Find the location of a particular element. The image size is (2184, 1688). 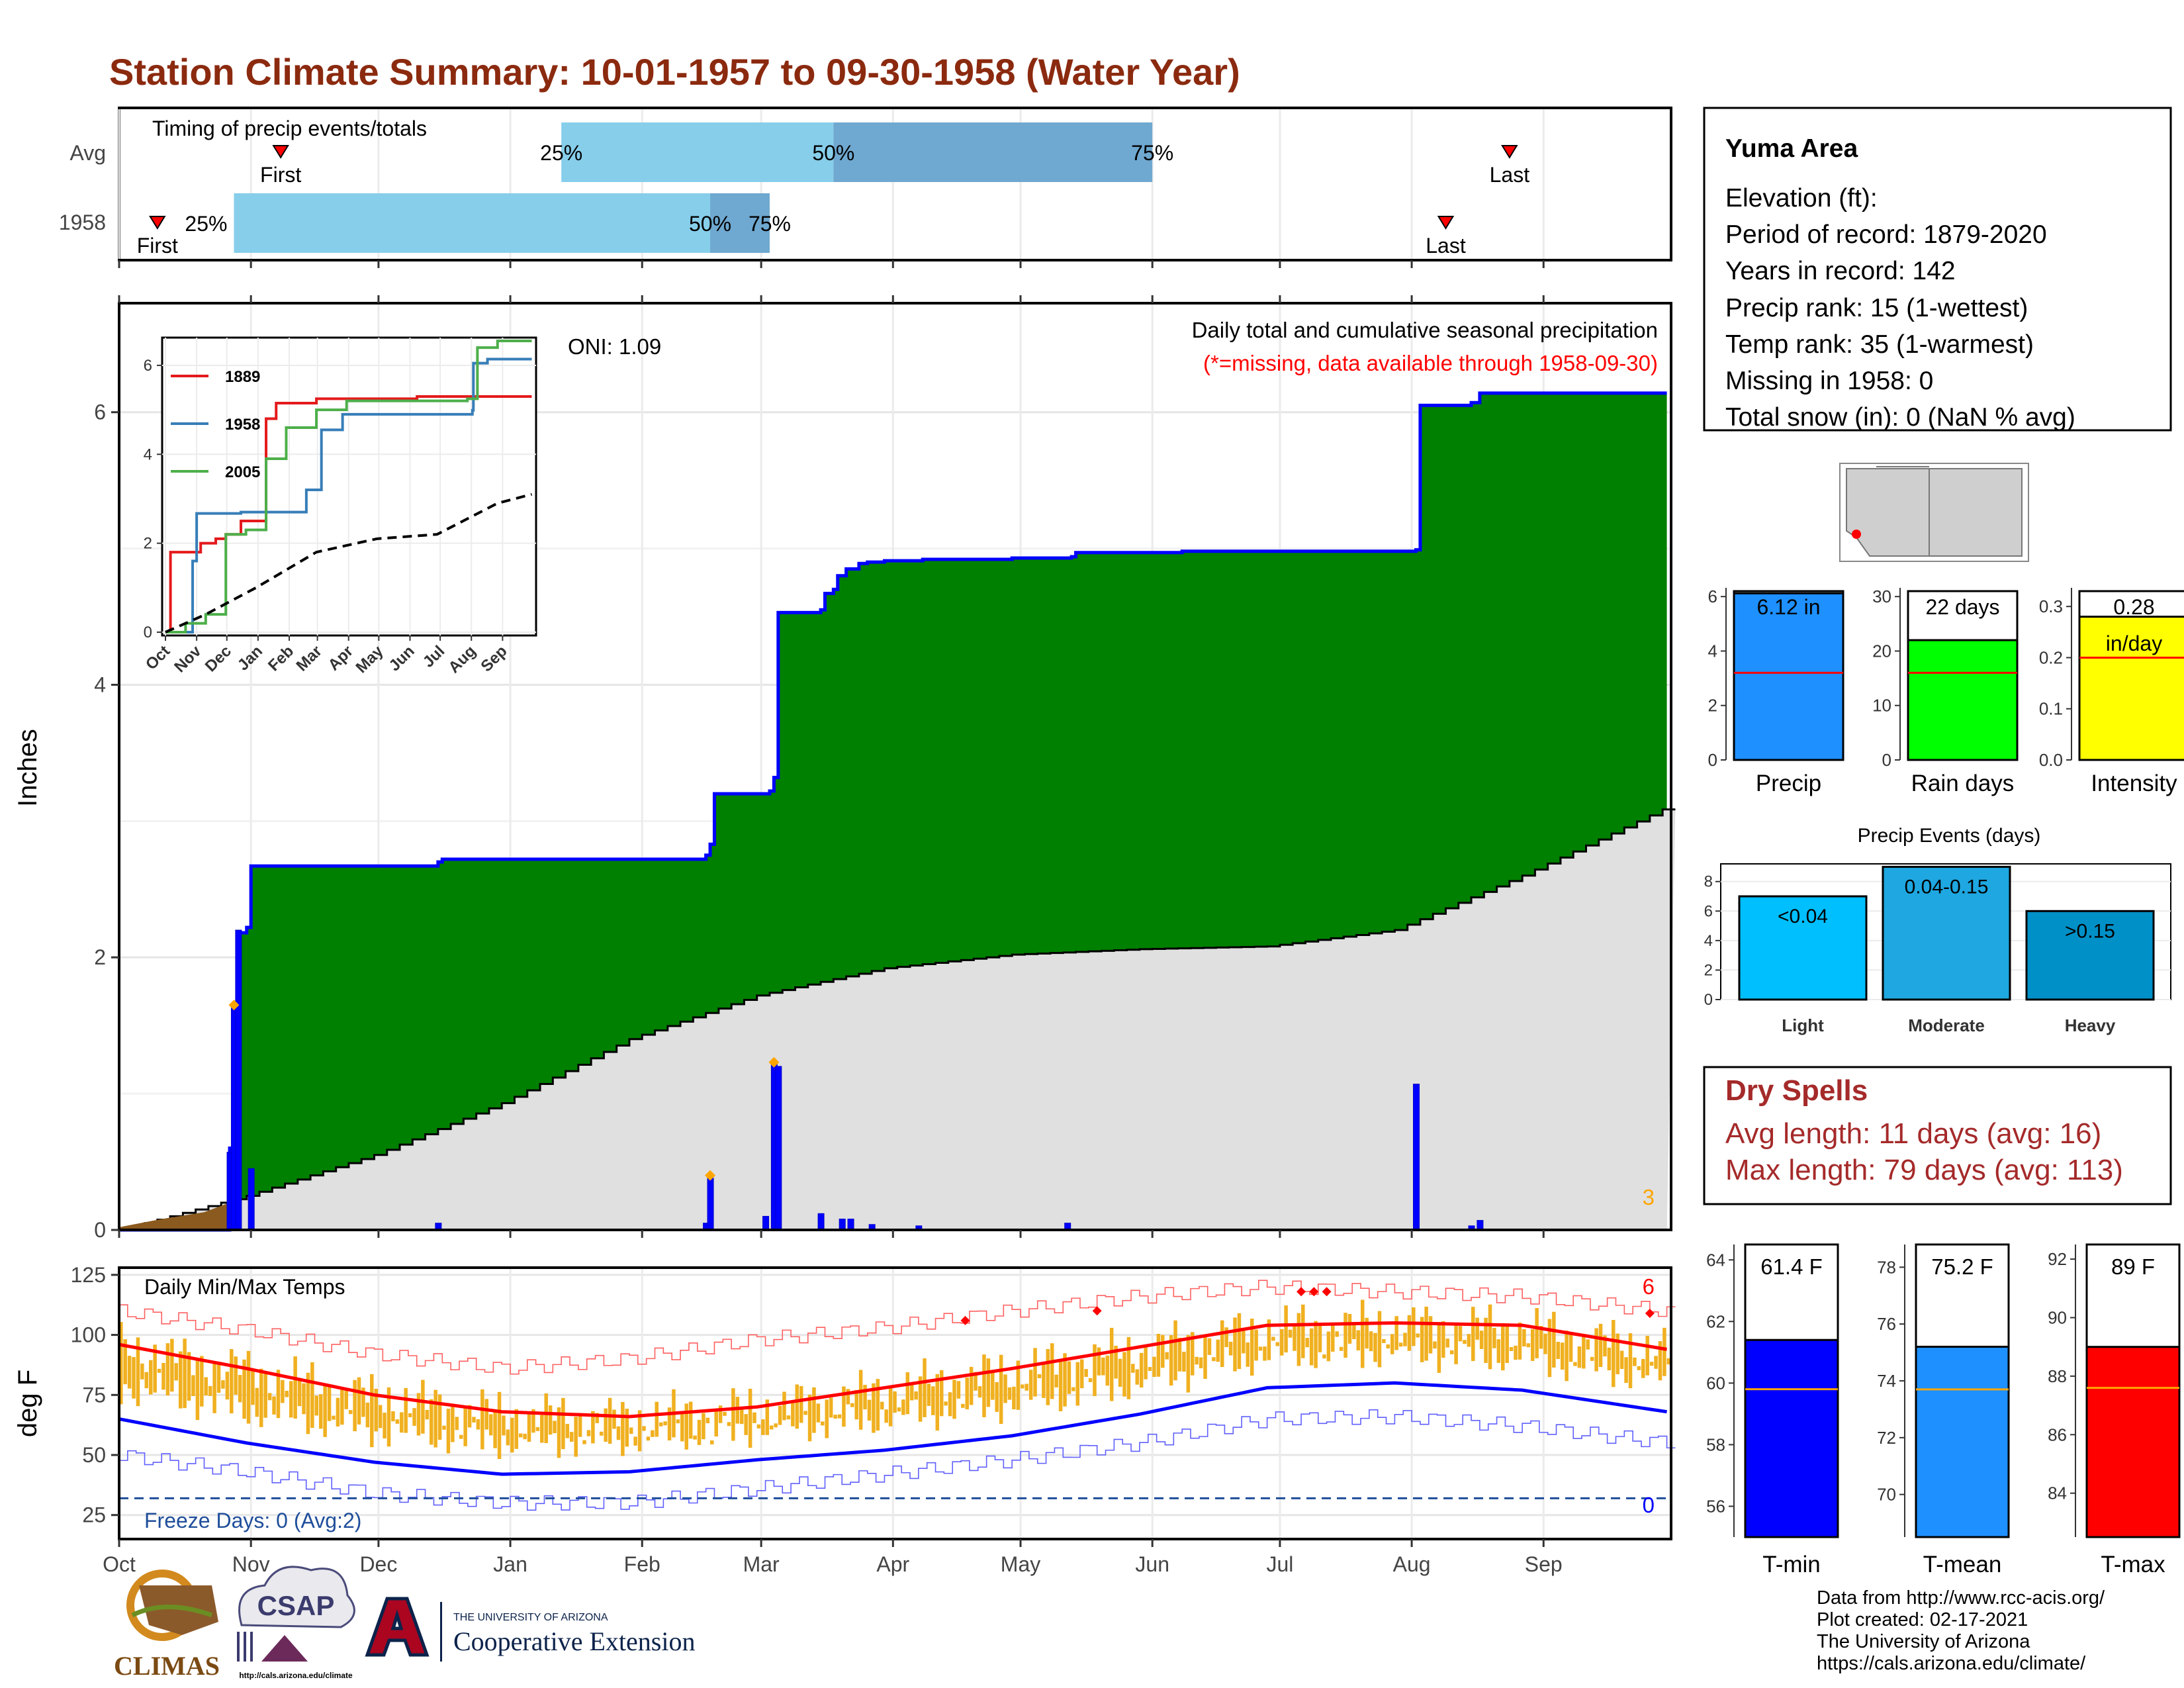

station-line: Elevation (ft): is located at coordinates (1801, 198).